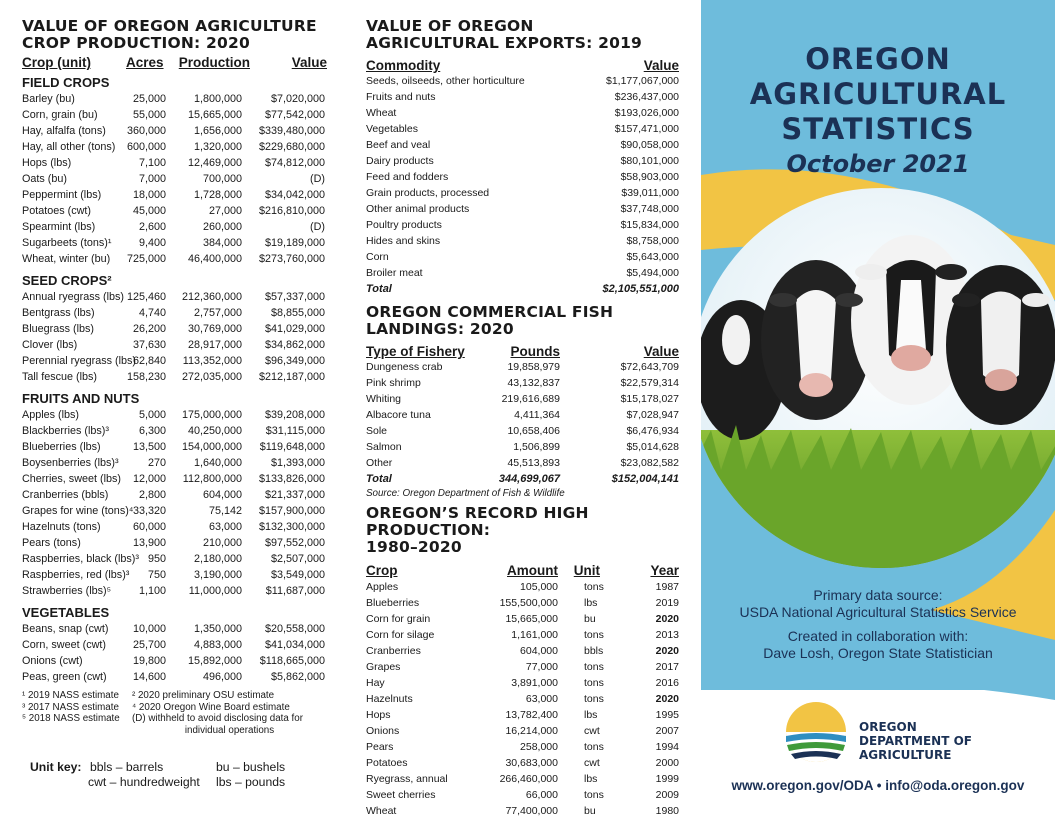 Image resolution: width=1055 pixels, height=819 pixels. Describe the element at coordinates (152, 227) in the screenshot. I see `crop-acres: 2,600` at that location.